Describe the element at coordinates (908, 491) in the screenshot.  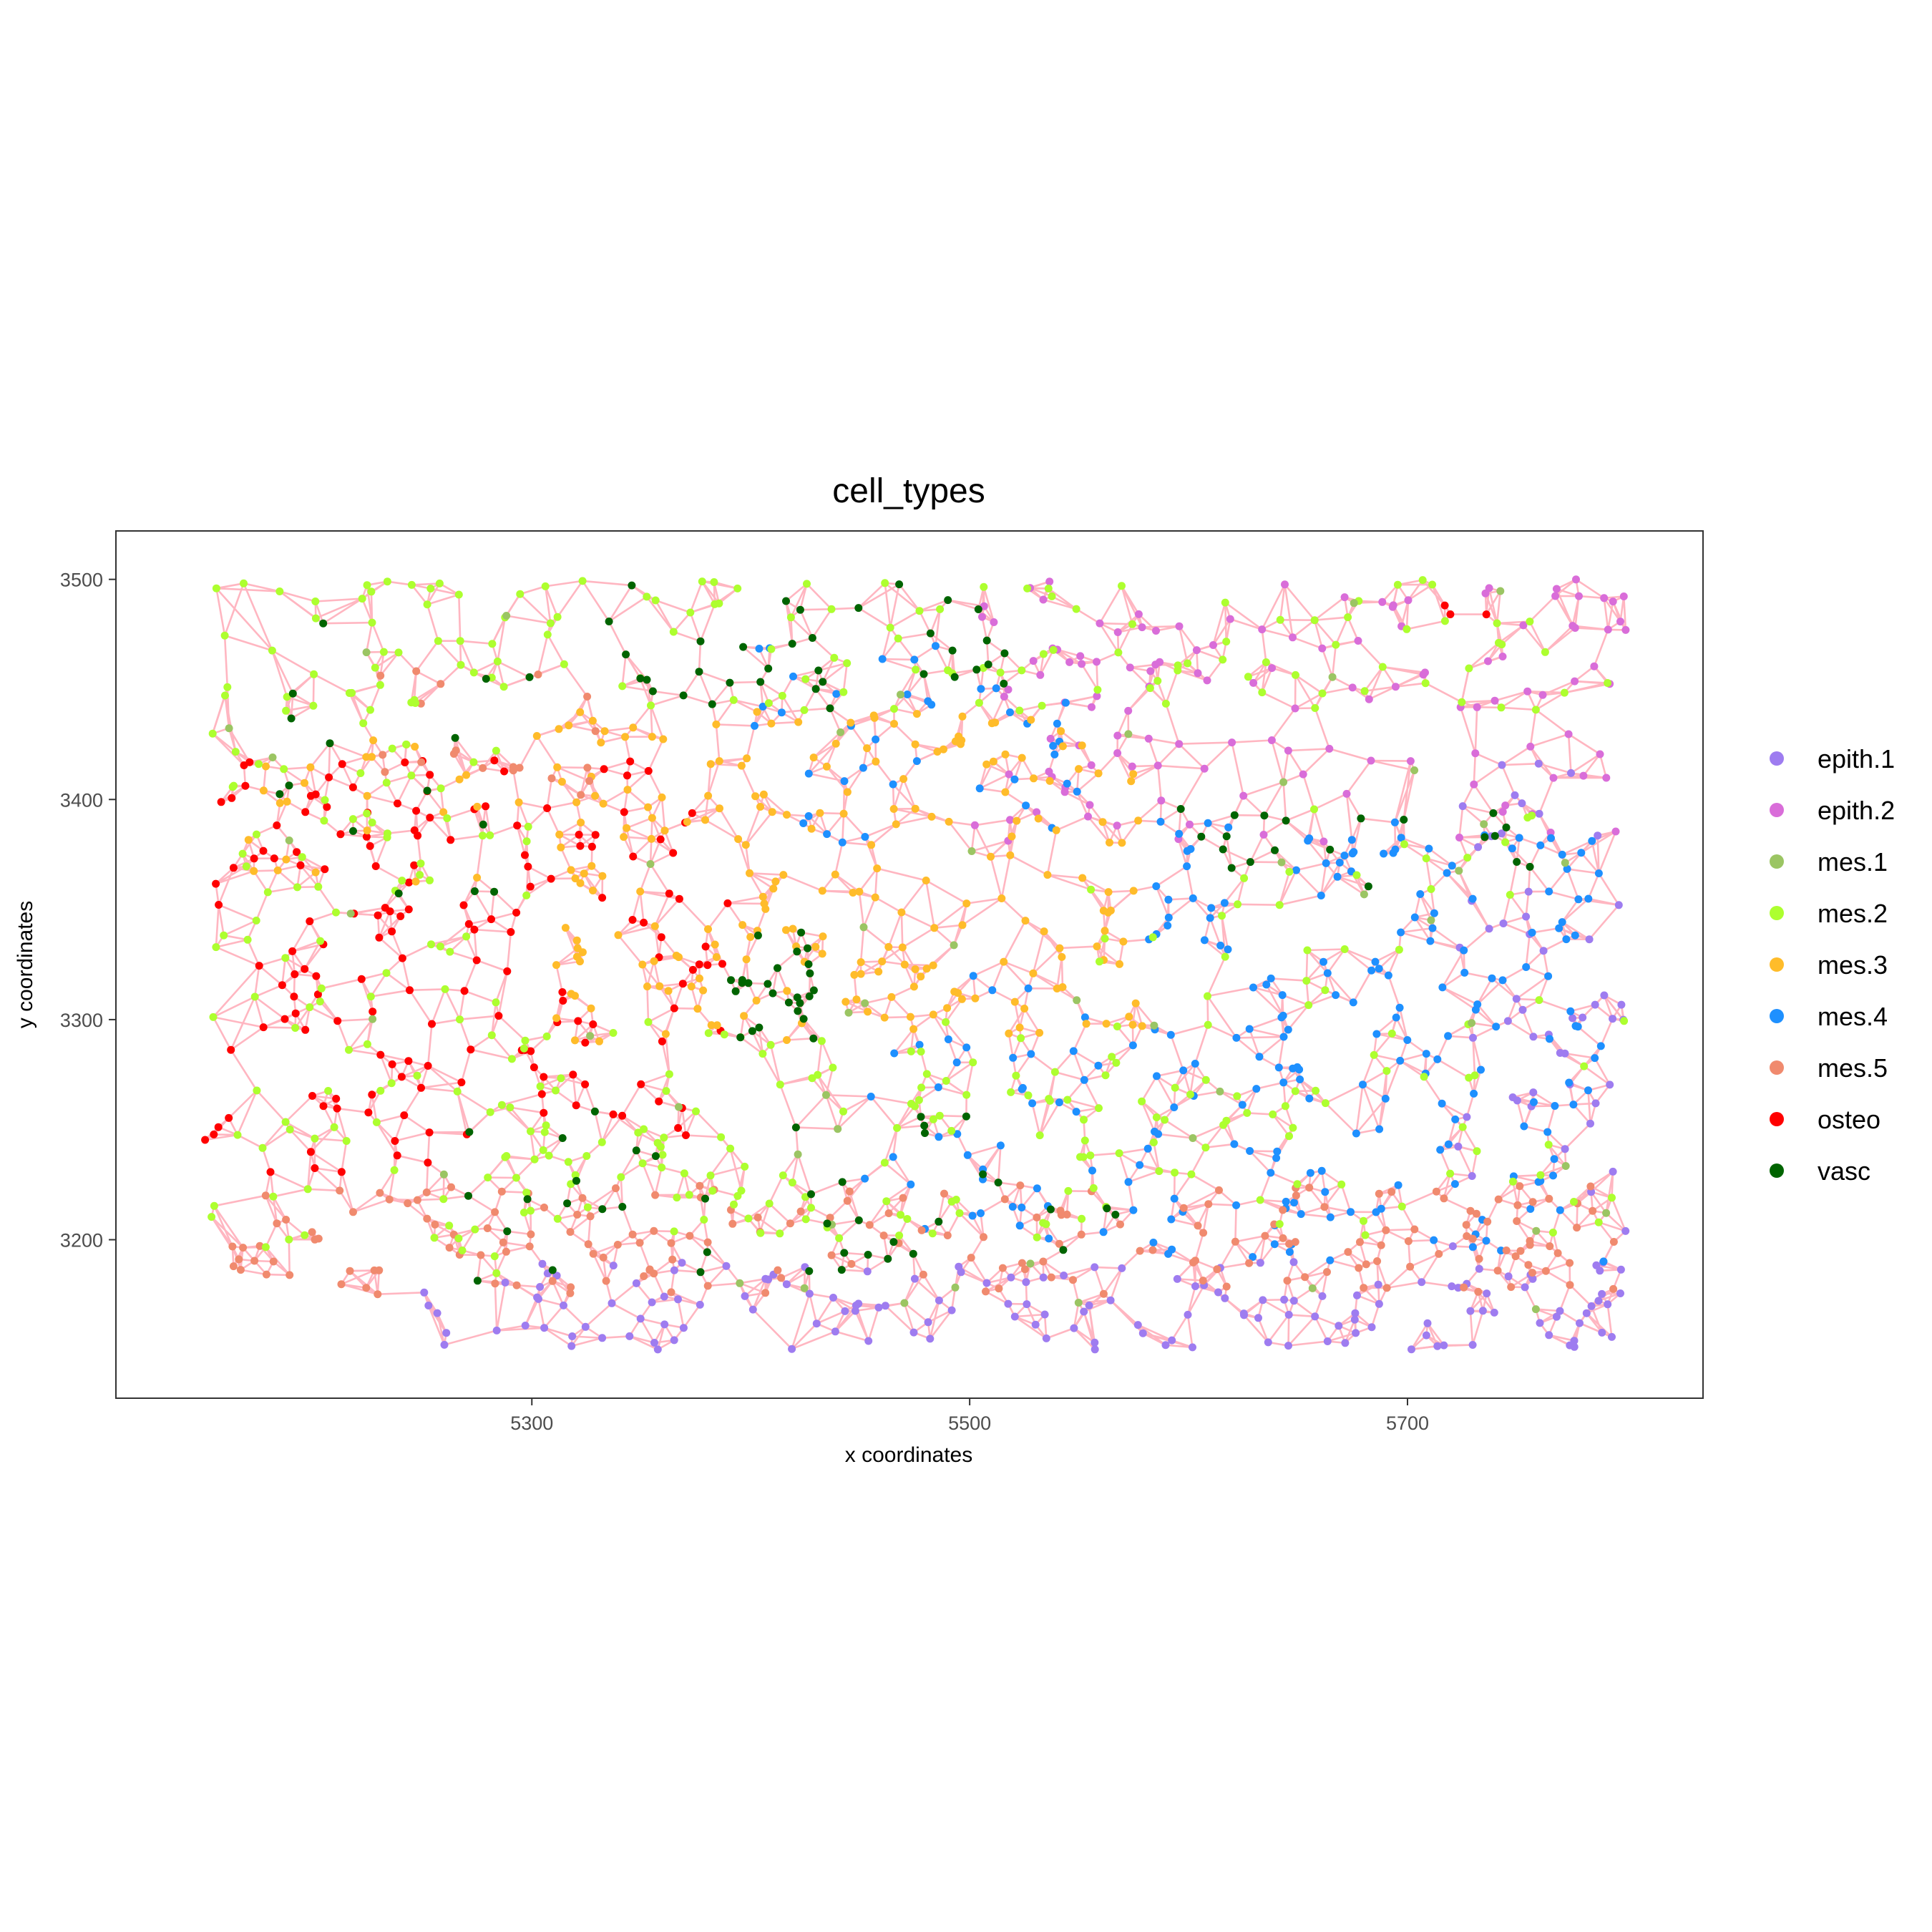
I see `chart-title: cell_types` at that location.